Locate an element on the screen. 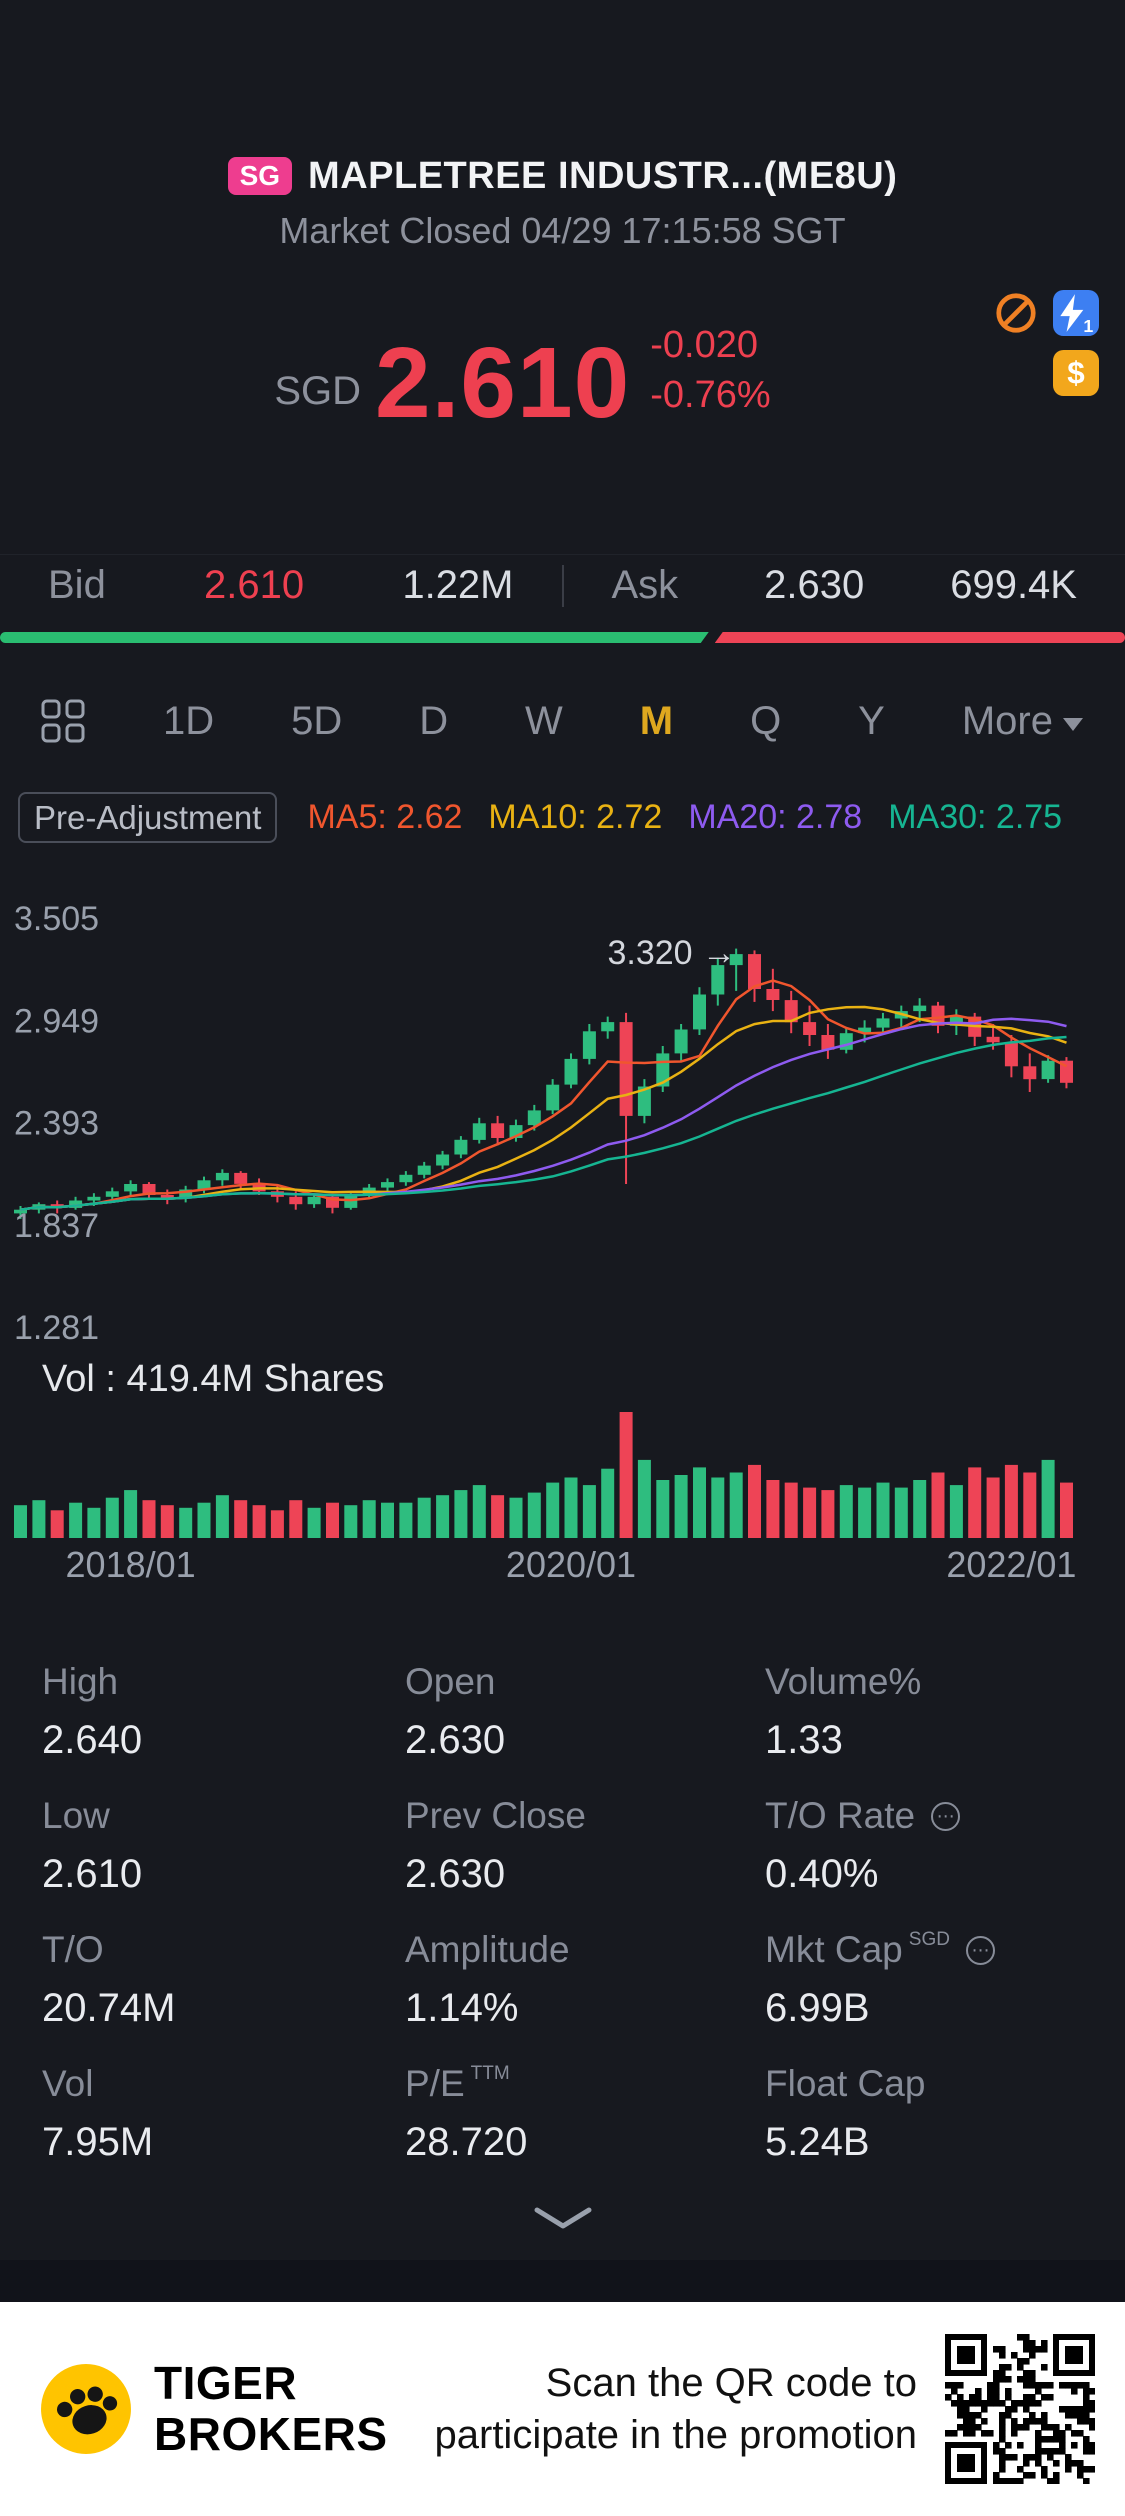 Image resolution: width=1125 pixels, height=2516 pixels. tab-5d: 5D is located at coordinates (317, 720).